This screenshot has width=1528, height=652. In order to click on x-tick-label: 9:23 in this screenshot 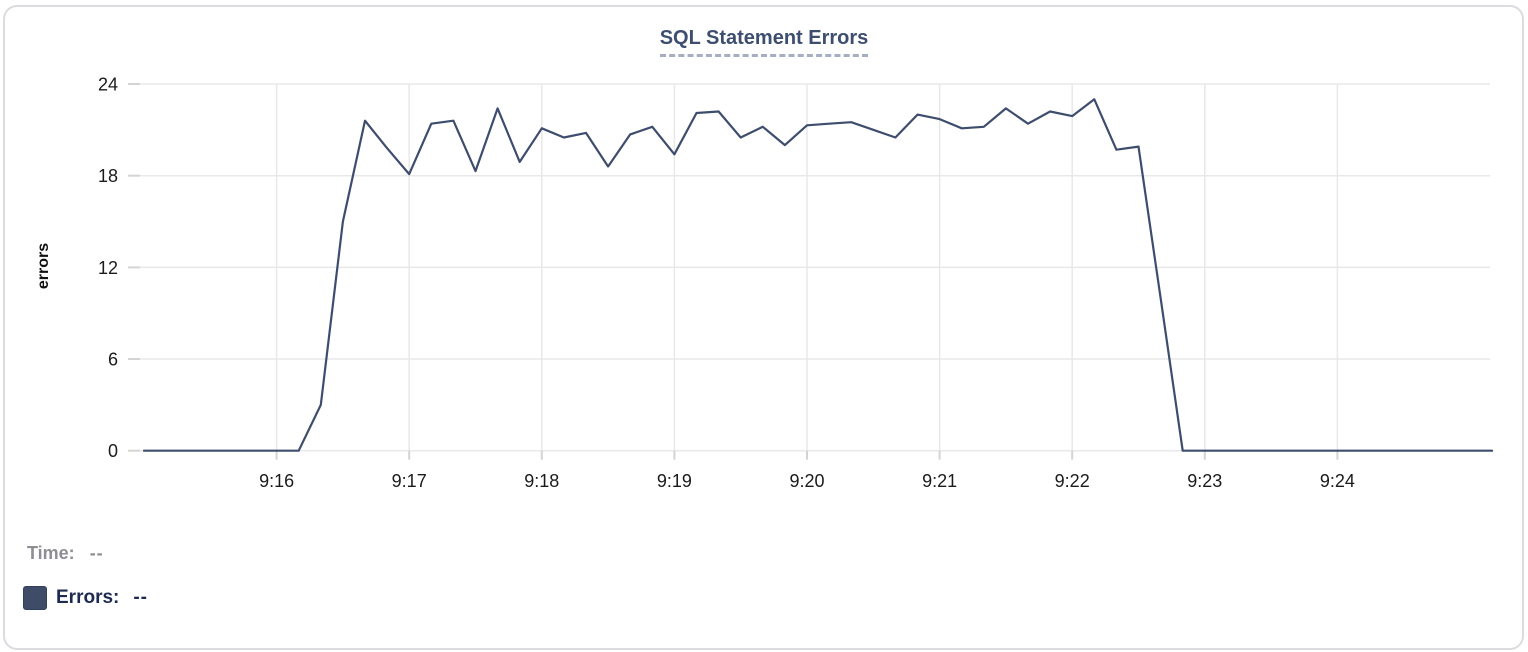, I will do `click(1204, 481)`.